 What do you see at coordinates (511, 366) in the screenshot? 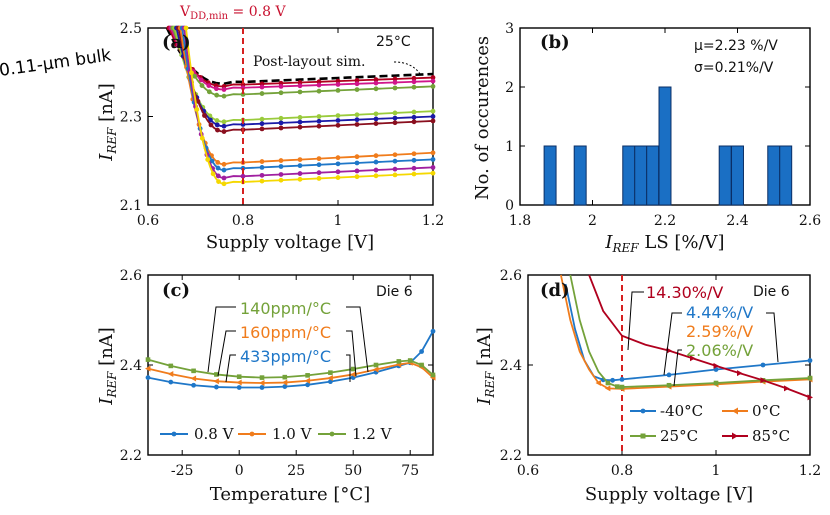
I see `axis-3-ytick-label: 2.4` at bounding box center [511, 366].